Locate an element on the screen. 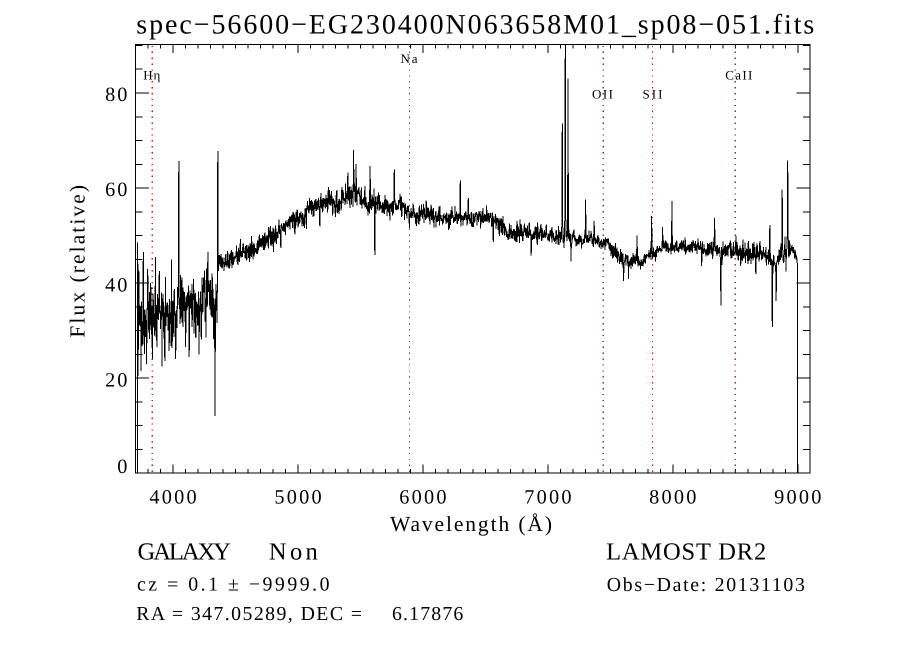 The width and height of the screenshot is (900, 650). svg-text: LAMOST DR2 is located at coordinates (686, 552).